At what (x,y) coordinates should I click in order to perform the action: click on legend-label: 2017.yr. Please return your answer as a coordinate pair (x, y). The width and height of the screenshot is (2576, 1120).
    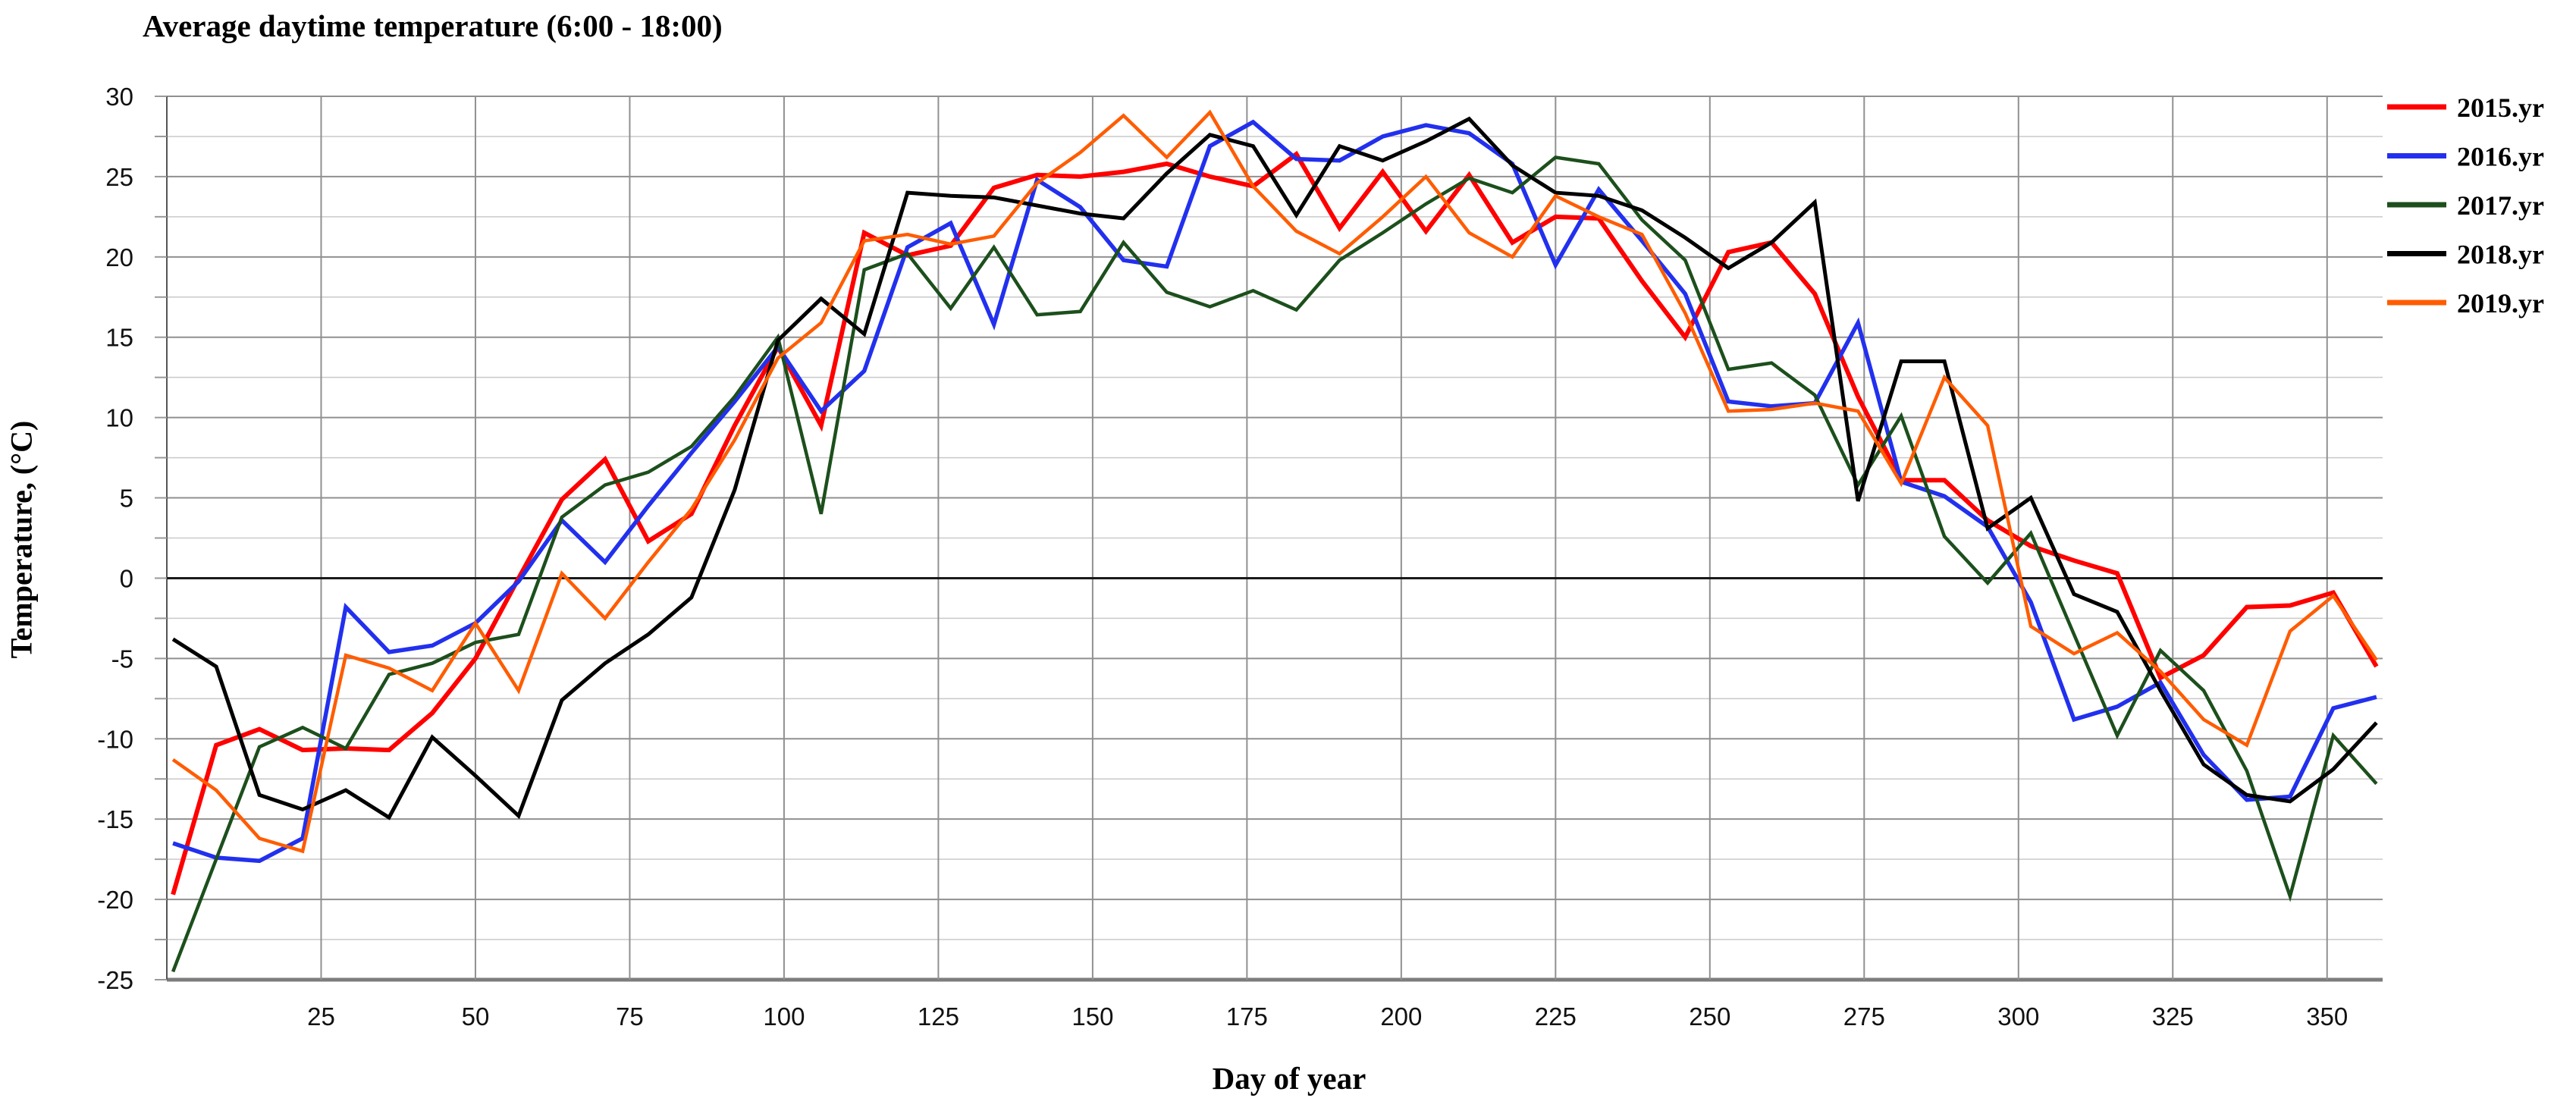
    Looking at the image, I should click on (2500, 205).